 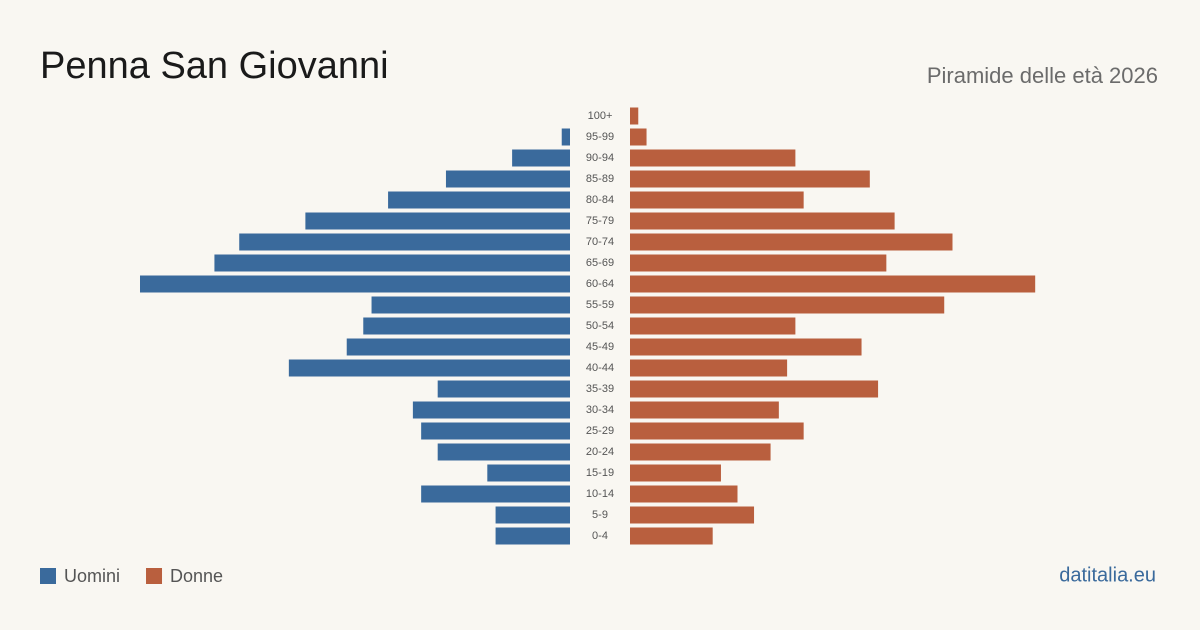 What do you see at coordinates (600, 326) in the screenshot?
I see `age-label: 50-54` at bounding box center [600, 326].